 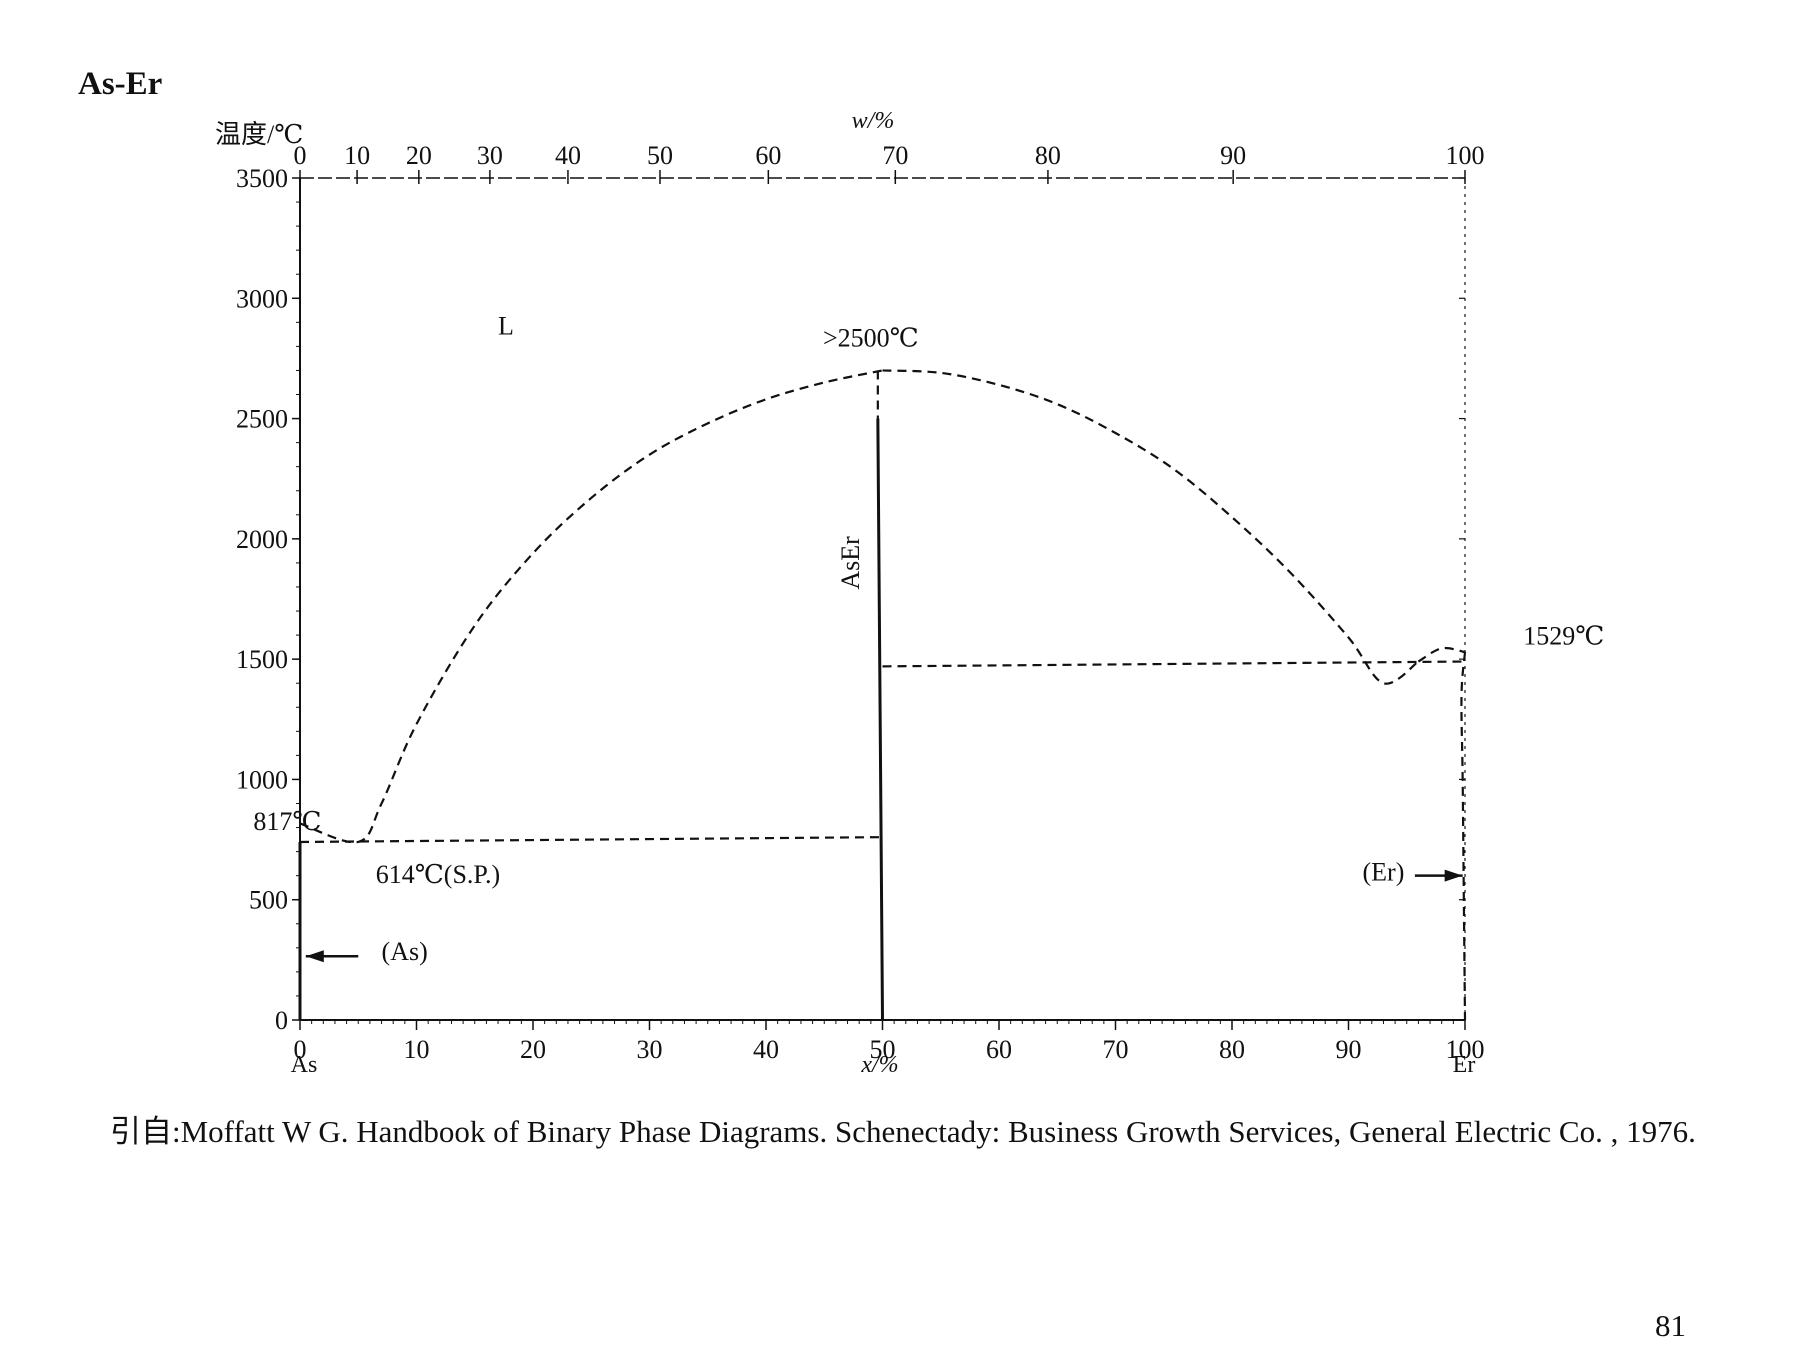 What do you see at coordinates (871, 337) in the screenshot?
I see `annotation-label: >2500℃` at bounding box center [871, 337].